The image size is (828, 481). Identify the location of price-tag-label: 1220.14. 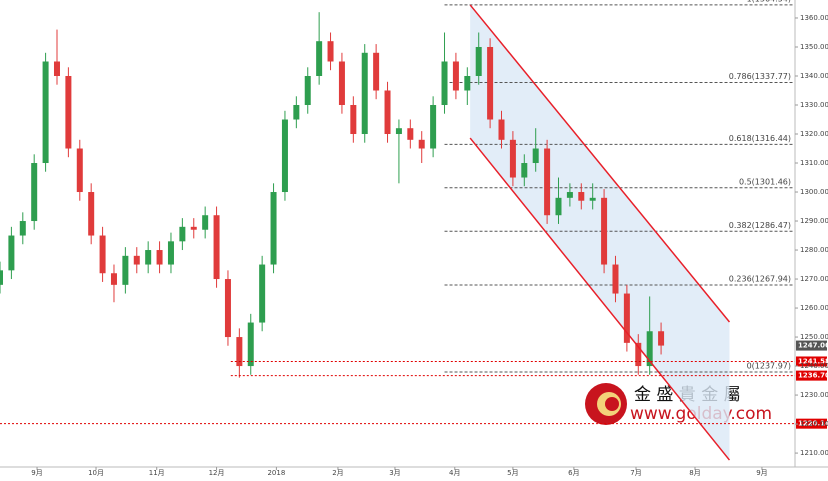
(813, 424).